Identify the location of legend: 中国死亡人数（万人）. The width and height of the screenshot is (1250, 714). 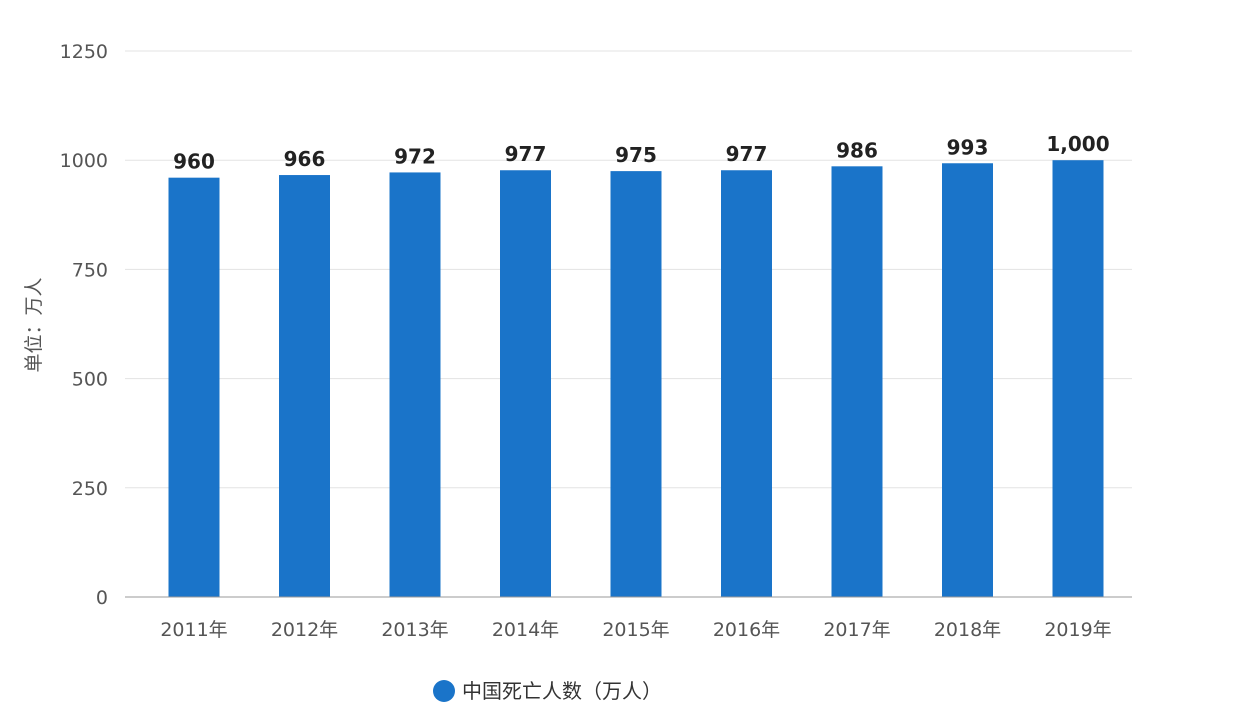
(547, 691).